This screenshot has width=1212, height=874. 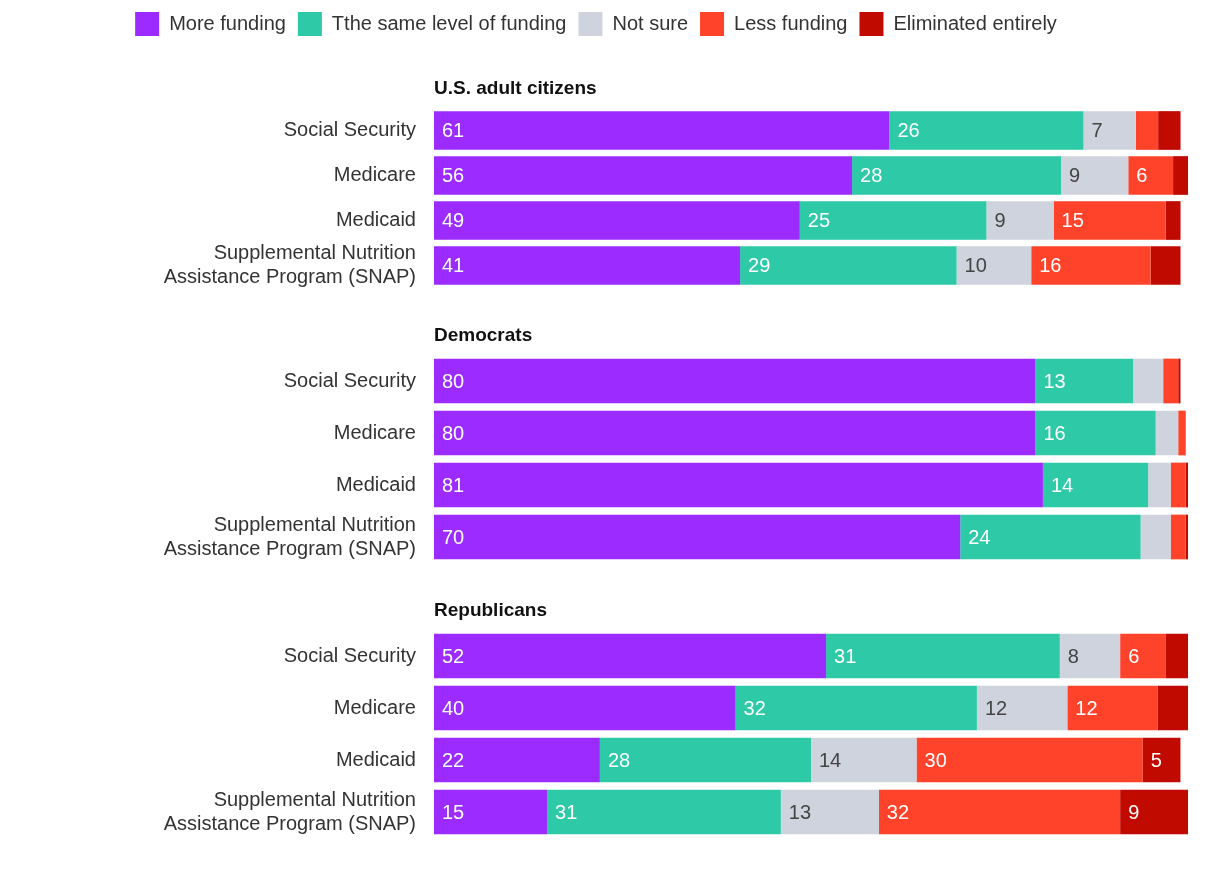 I want to click on data-label: 25, so click(x=819, y=220).